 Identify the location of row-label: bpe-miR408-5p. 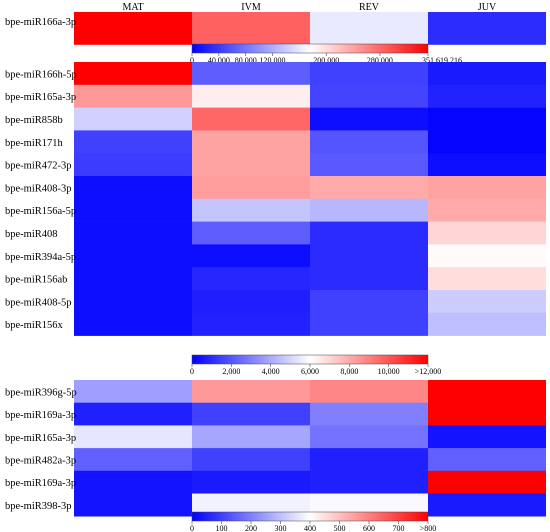
(38, 302).